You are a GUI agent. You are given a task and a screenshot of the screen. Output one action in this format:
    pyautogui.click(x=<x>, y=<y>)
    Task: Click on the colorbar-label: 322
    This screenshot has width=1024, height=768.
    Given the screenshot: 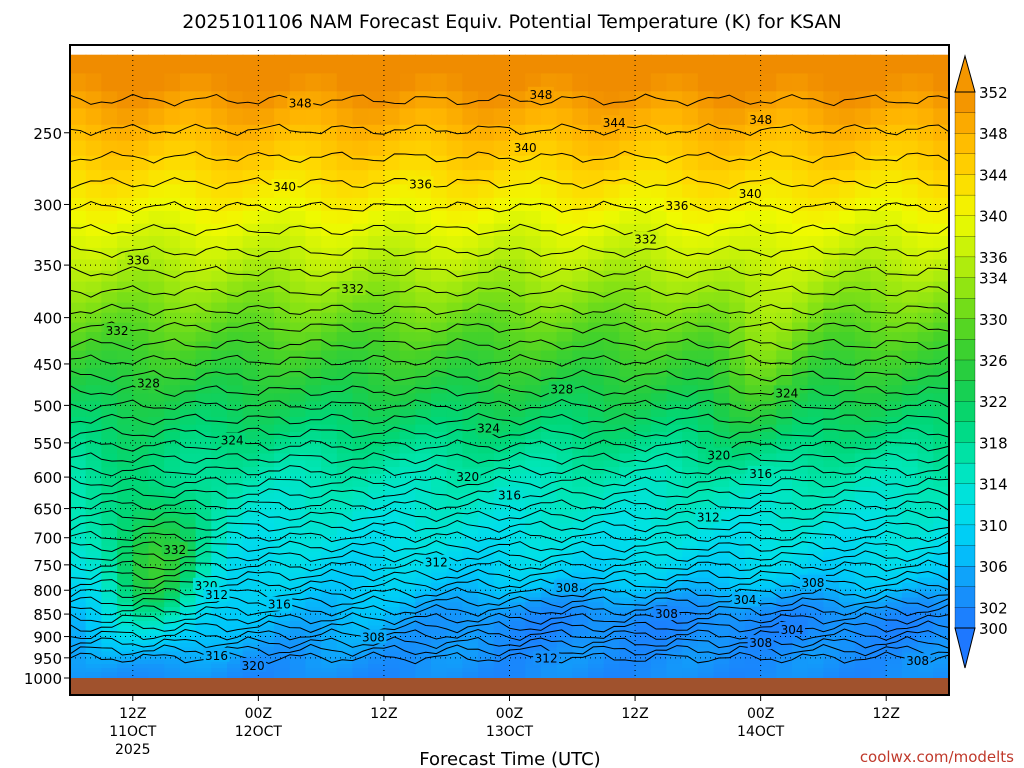 What is the action you would take?
    pyautogui.click(x=993, y=402)
    